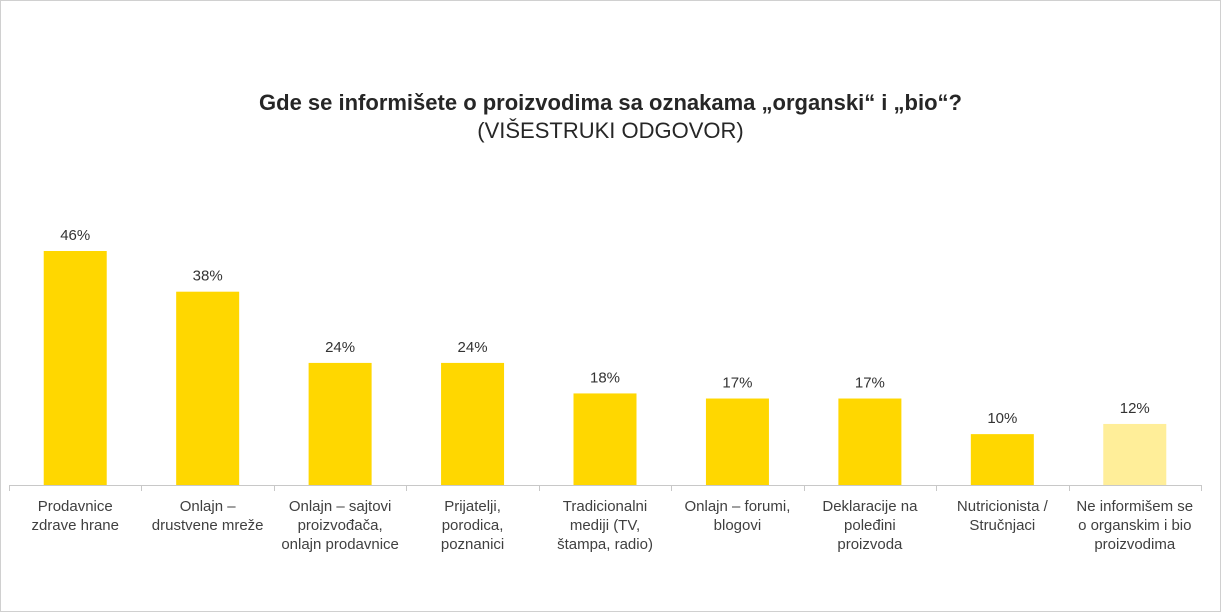  Describe the element at coordinates (75, 235) in the screenshot. I see `data-label: 46%` at that location.